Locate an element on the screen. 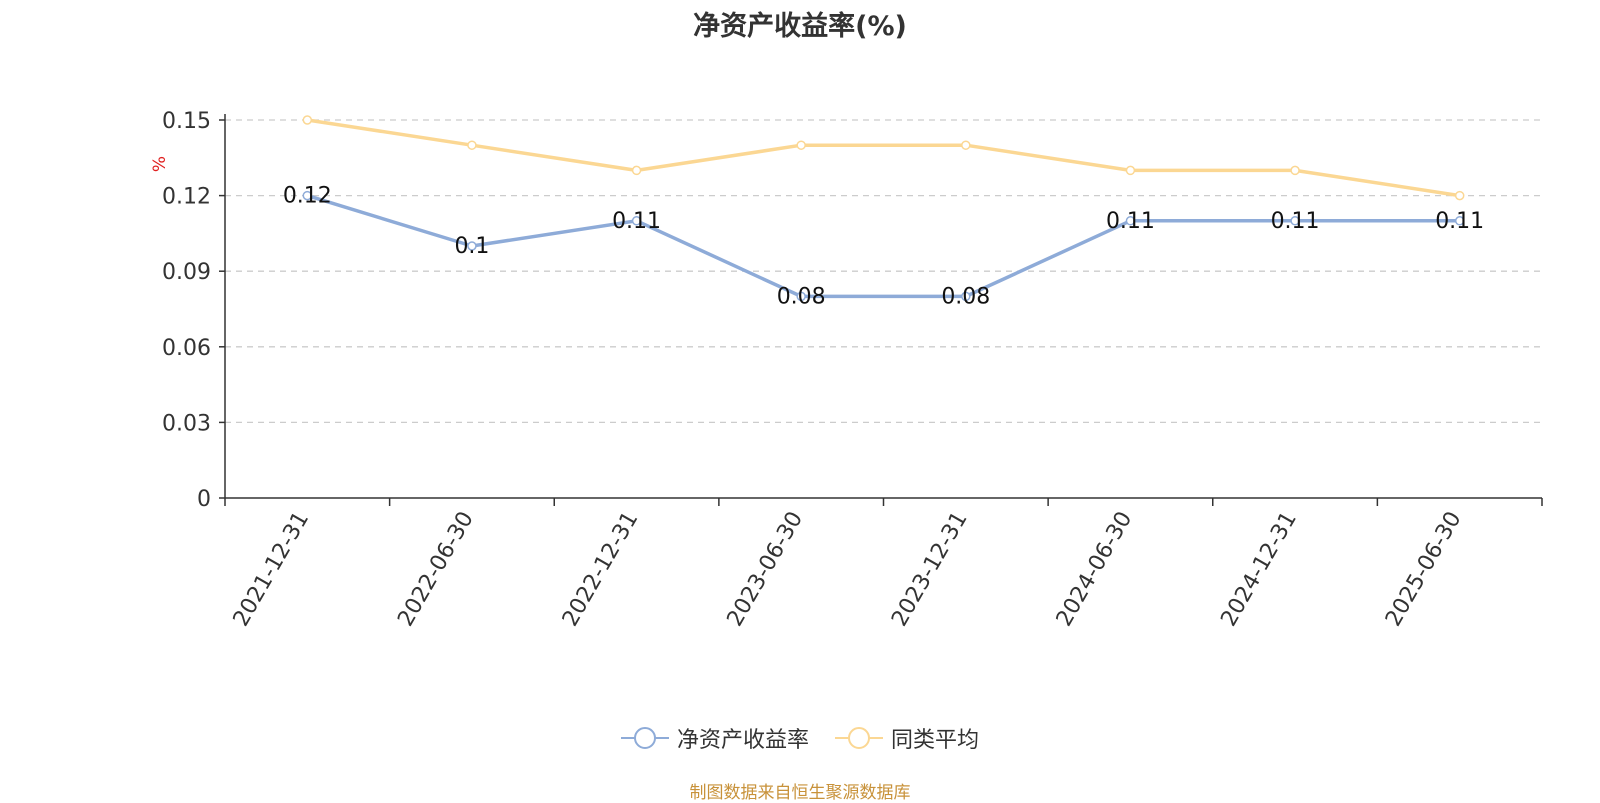 This screenshot has width=1600, height=803. chart-title: 净资产收益率(%) is located at coordinates (800, 26).